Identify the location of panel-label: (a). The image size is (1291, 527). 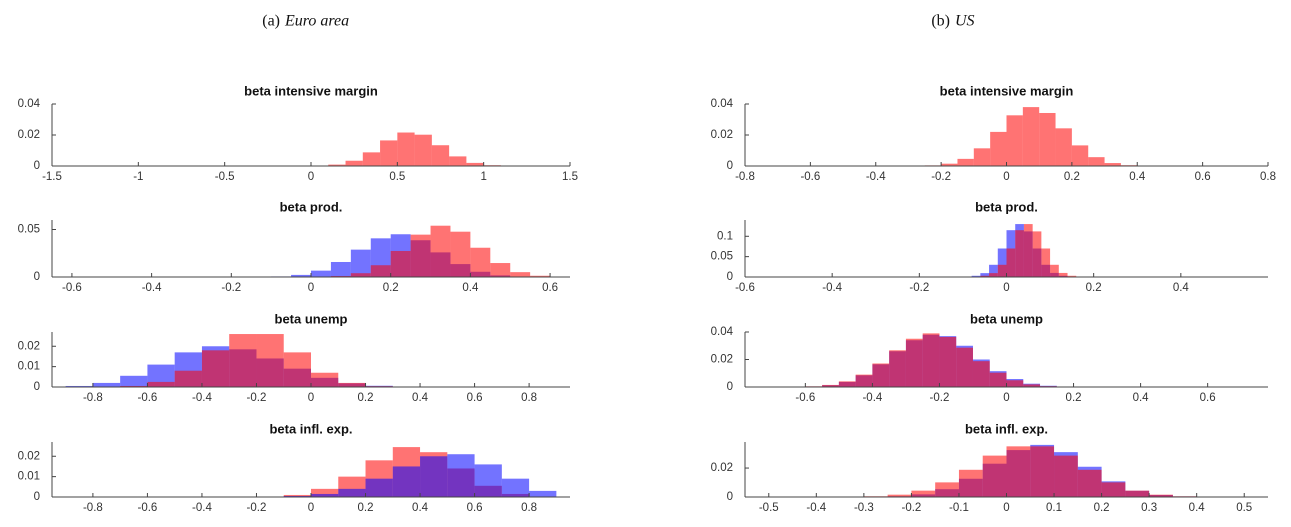
(271, 21).